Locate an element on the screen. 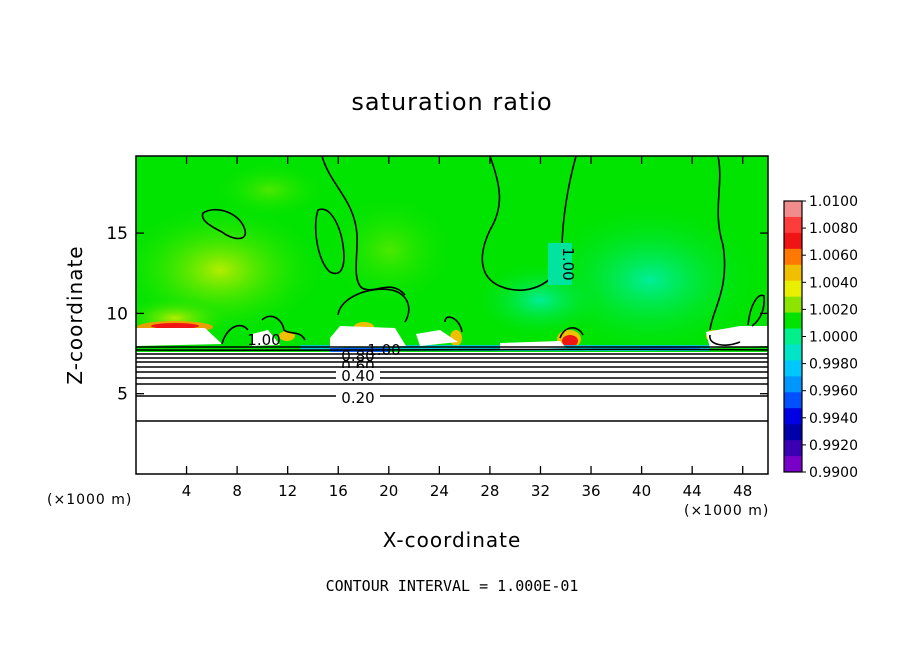  x-tick-label-1: 8 is located at coordinates (237, 491).